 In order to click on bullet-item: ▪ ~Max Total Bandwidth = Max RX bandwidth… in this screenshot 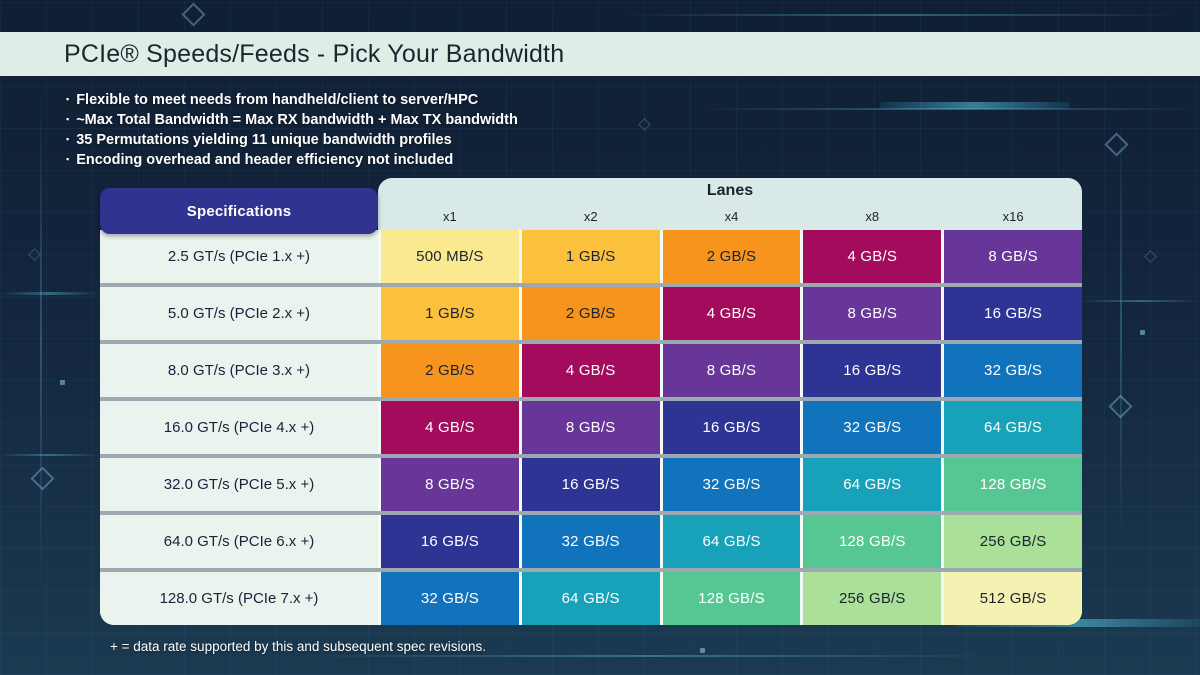, I will do `click(292, 121)`.